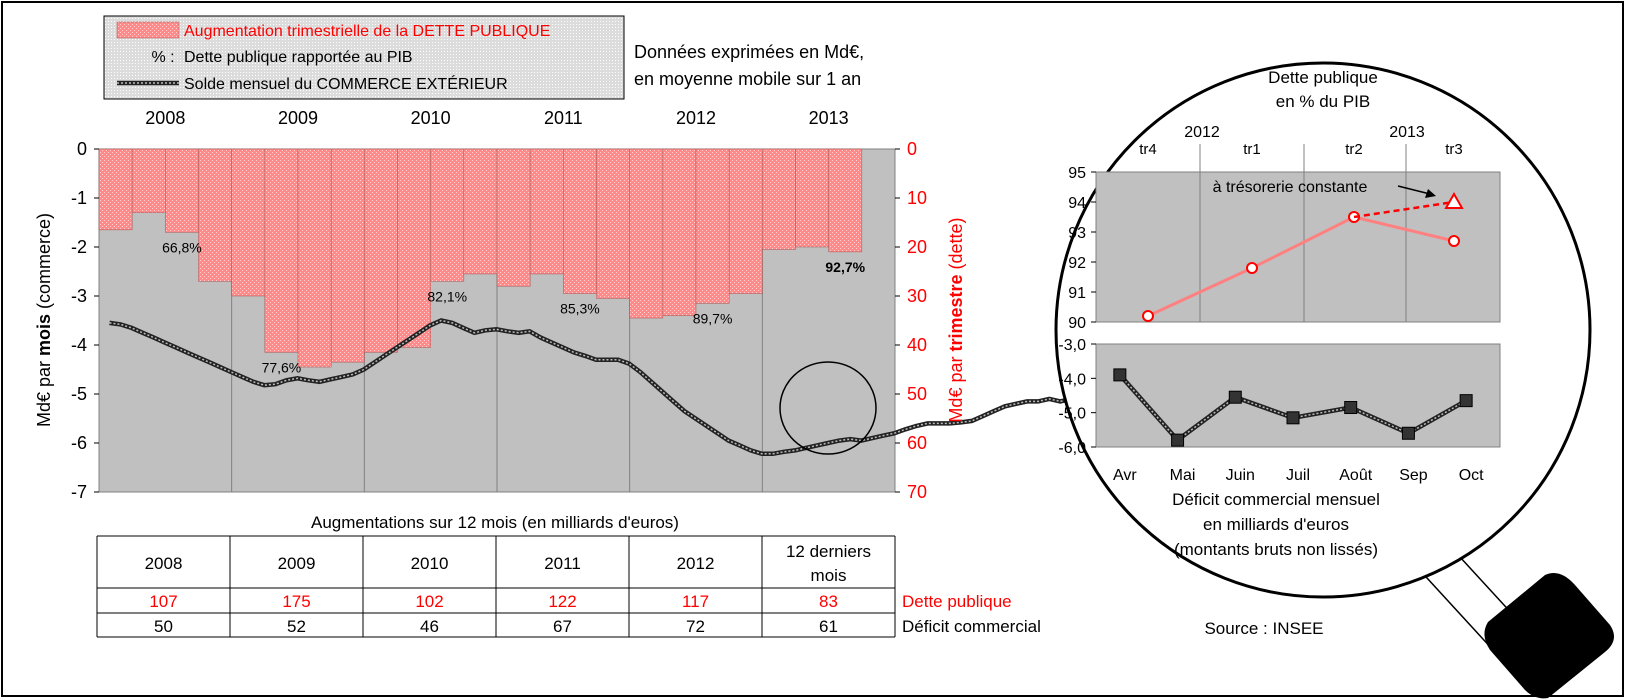  I want to click on inset-quarter-tr3: tr3, so click(1454, 149).